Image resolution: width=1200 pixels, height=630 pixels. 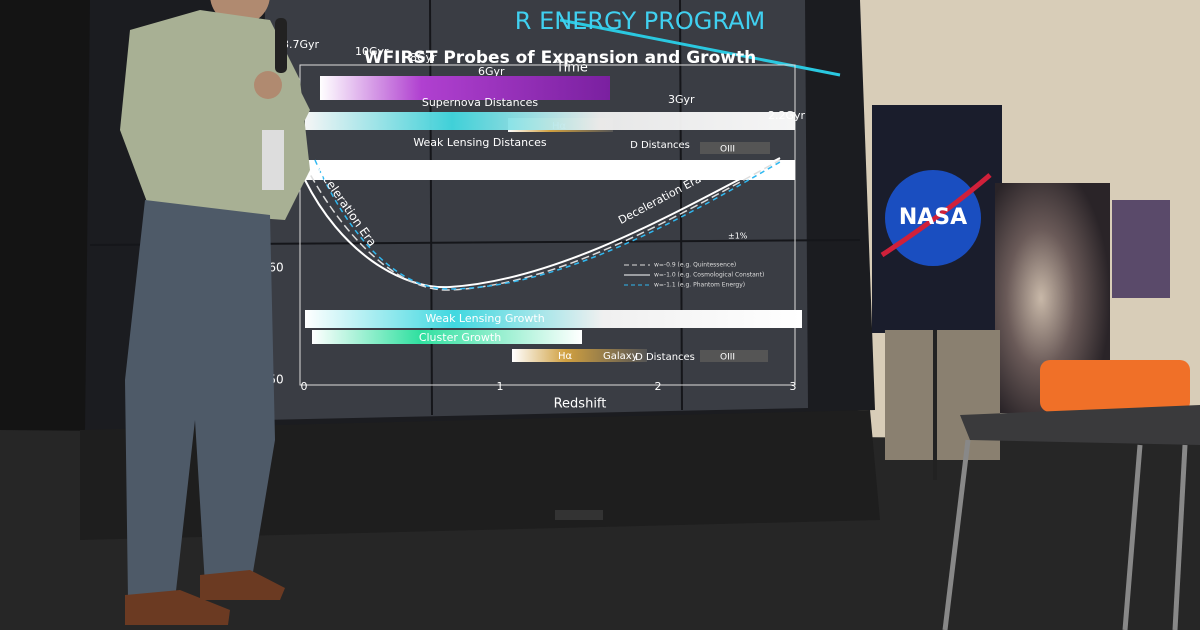 I want to click on time-tick-label: 8Gyr, so click(x=423, y=57).